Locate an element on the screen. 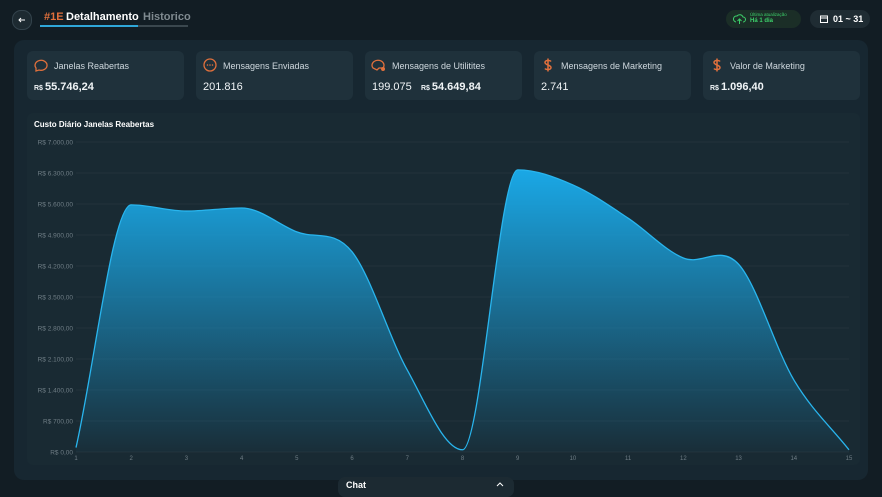  card-title: Mensagens de Utilitites is located at coordinates (439, 66).